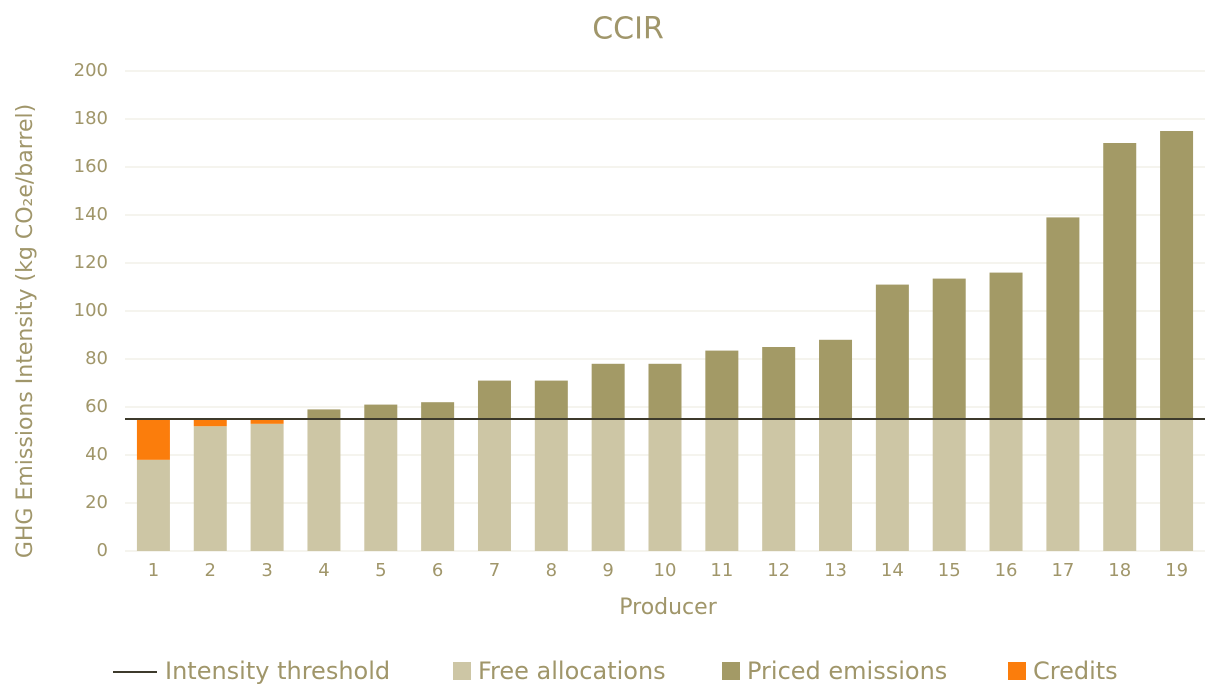 This screenshot has width=1208, height=686. Describe the element at coordinates (25, 331) in the screenshot. I see `y-axis-label: GHG Emissions Intensity (kg CO₂e/barrel)` at that location.